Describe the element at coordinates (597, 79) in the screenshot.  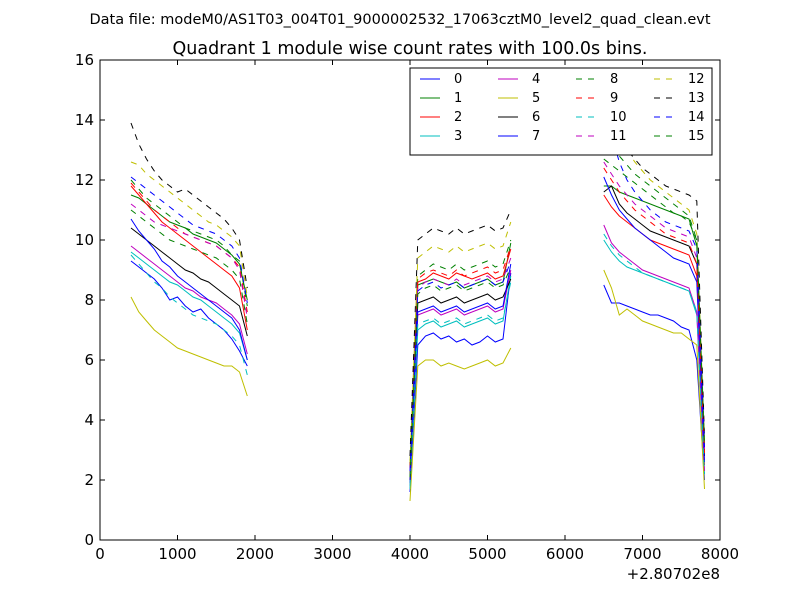
I see `legend-entry-8: 8` at that location.